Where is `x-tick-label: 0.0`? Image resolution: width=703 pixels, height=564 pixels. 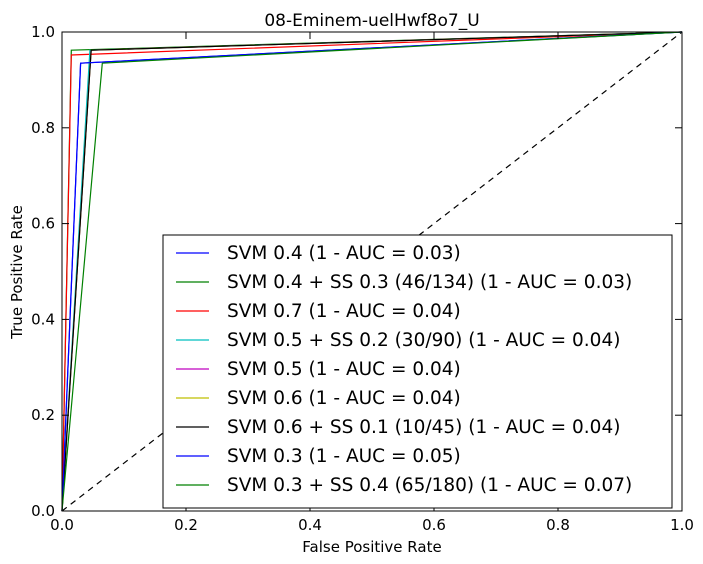
x-tick-label: 0.0 is located at coordinates (62, 525).